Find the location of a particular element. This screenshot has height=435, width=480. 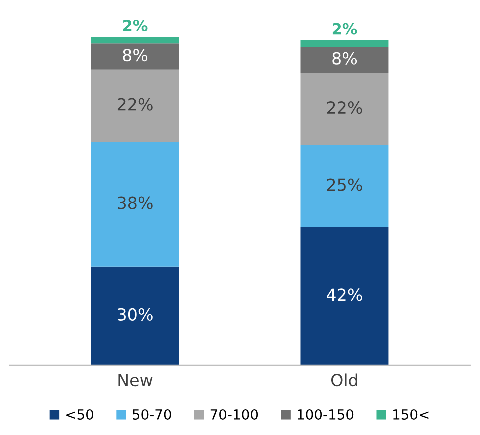

data-label: 25% is located at coordinates (344, 185).